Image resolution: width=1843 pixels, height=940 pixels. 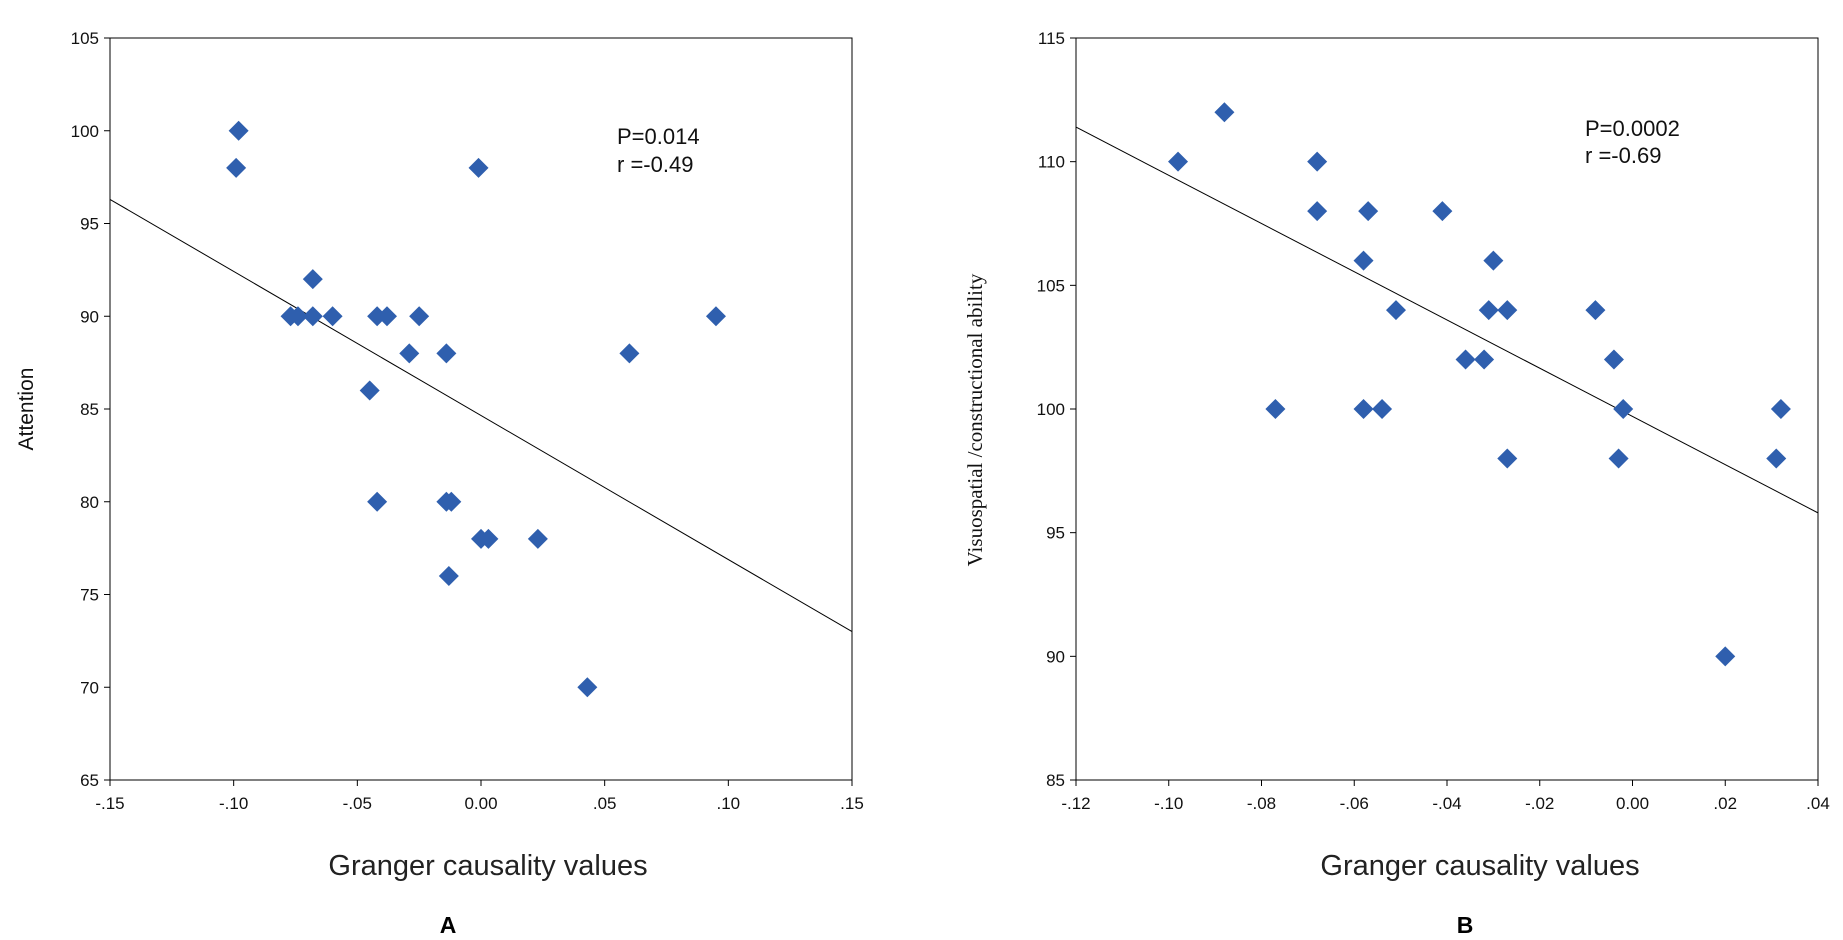 What do you see at coordinates (605, 803) in the screenshot?
I see `x-tick-label-a: .05` at bounding box center [605, 803].